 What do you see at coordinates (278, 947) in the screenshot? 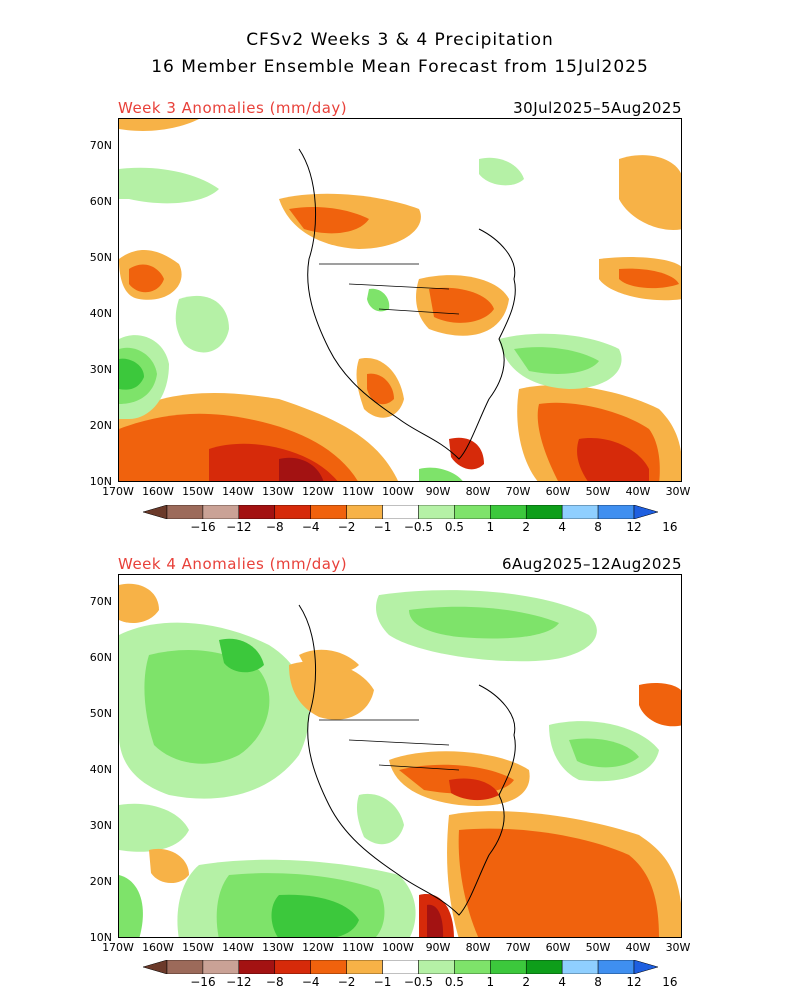
I see `lon-label: 130W` at bounding box center [278, 947].